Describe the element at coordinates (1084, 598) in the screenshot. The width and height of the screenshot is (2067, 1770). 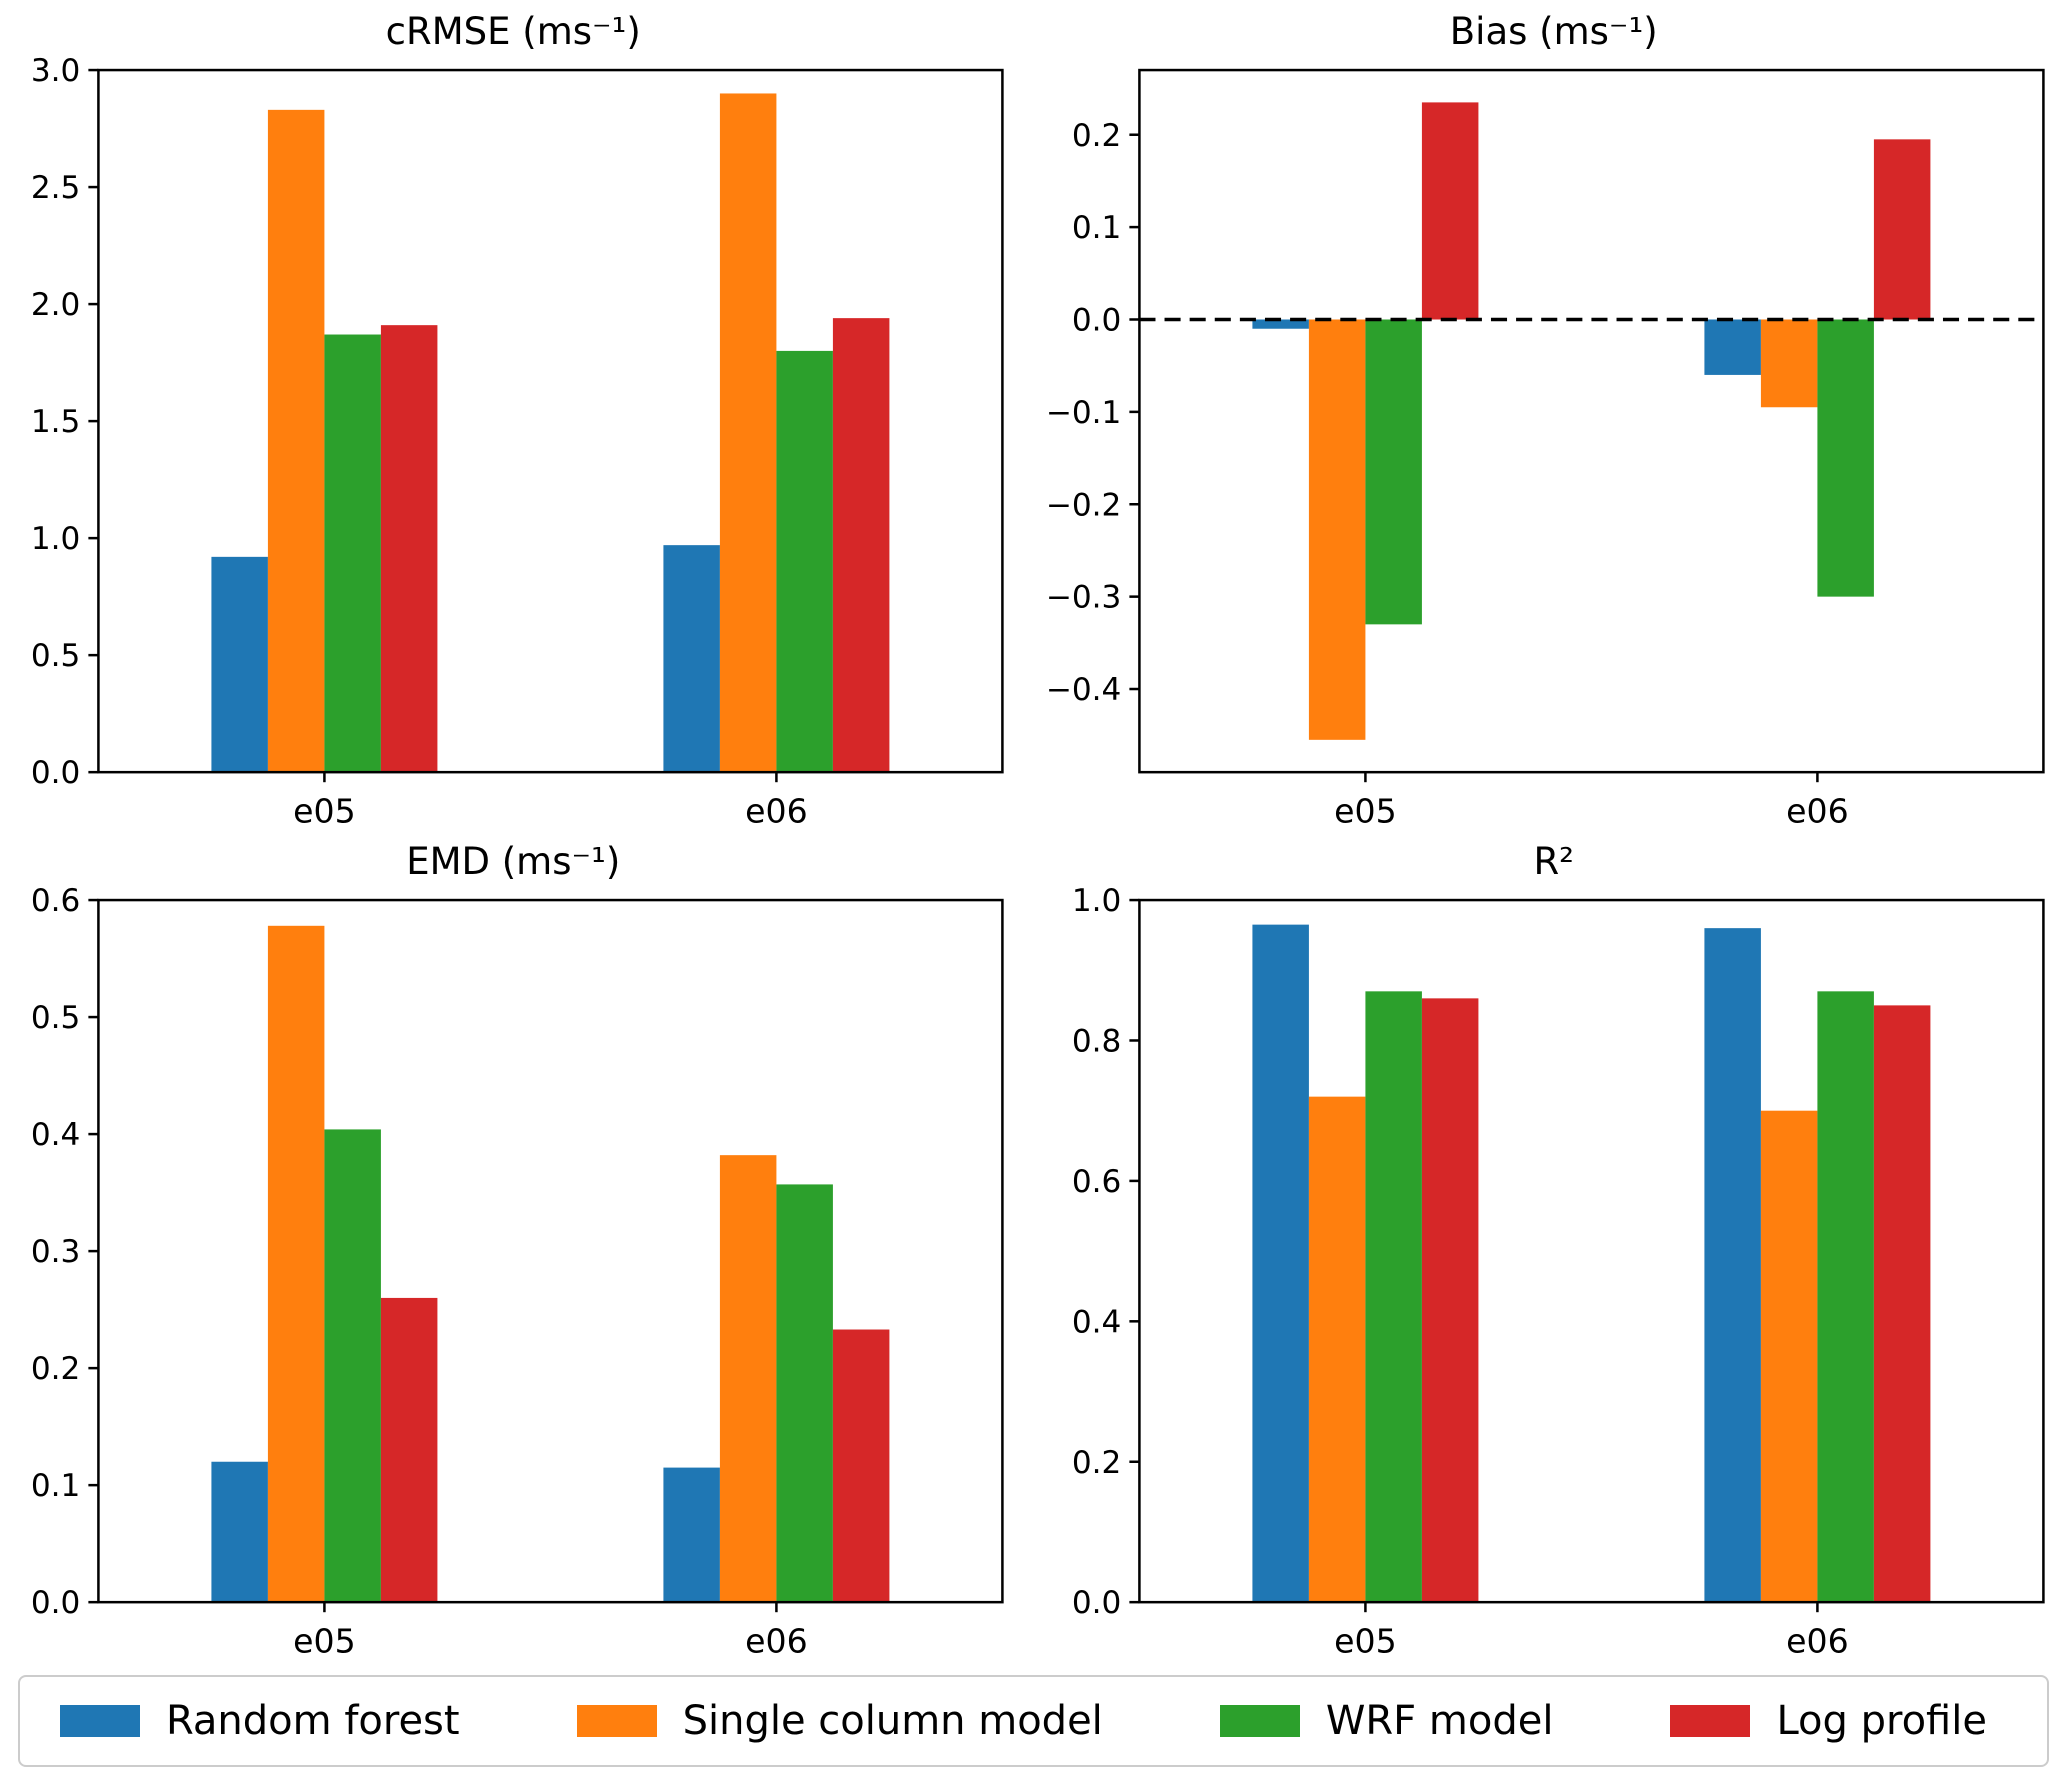
I see `y-tick-label: −0.3` at that location.